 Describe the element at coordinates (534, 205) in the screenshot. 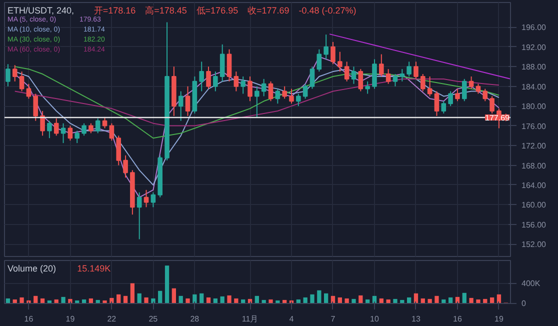

I see `y-tick-label: 160.00` at that location.